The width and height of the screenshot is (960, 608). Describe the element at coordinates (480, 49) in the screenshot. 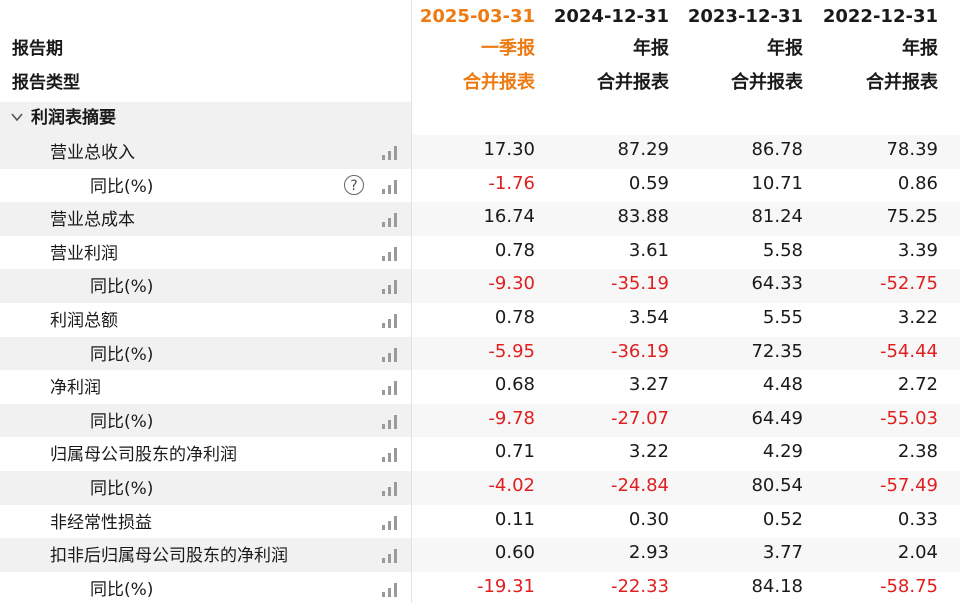

I see `header-report-period-row: 报告期 一季报 年报 年报 年报` at that location.